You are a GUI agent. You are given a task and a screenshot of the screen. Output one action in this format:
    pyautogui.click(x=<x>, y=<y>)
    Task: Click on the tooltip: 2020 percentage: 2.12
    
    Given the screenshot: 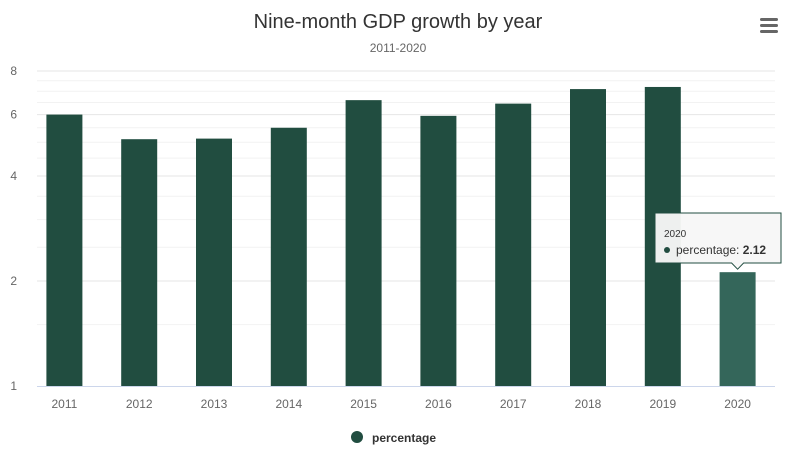 What is the action you would take?
    pyautogui.click(x=718, y=241)
    